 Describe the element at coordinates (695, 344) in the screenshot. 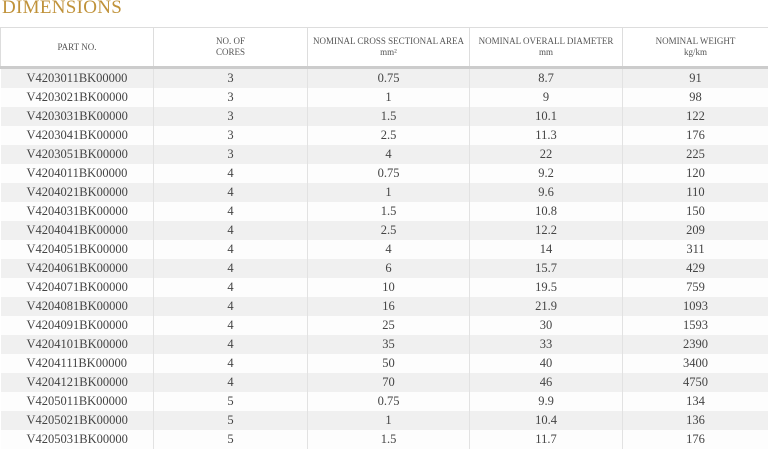

I see `table-cell: 2390` at that location.